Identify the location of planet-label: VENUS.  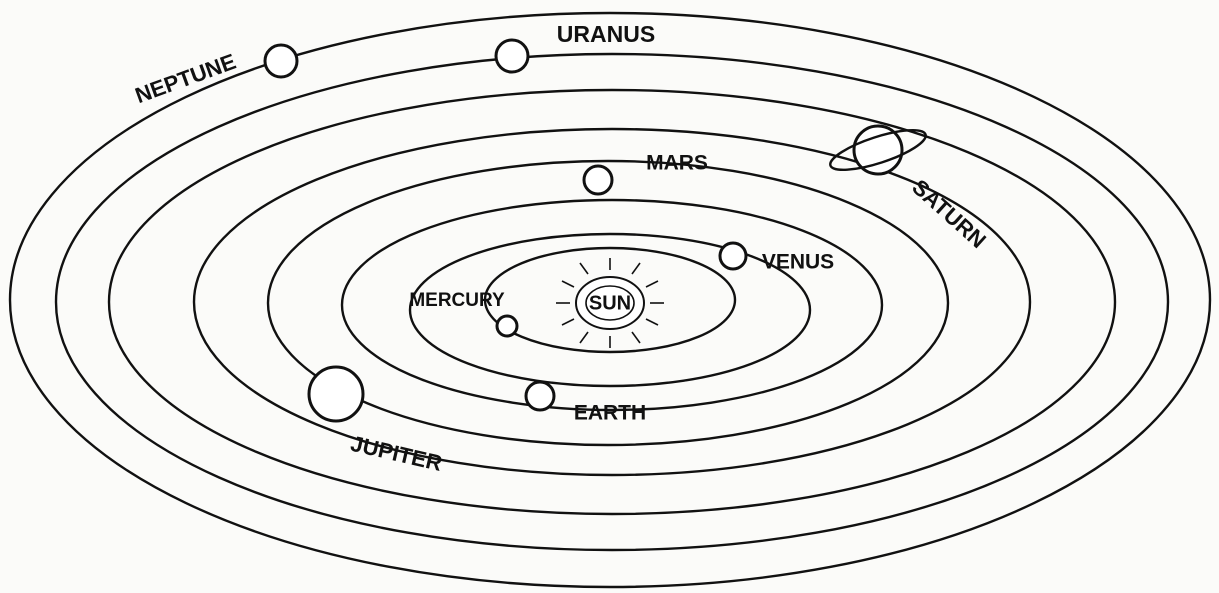
(798, 262).